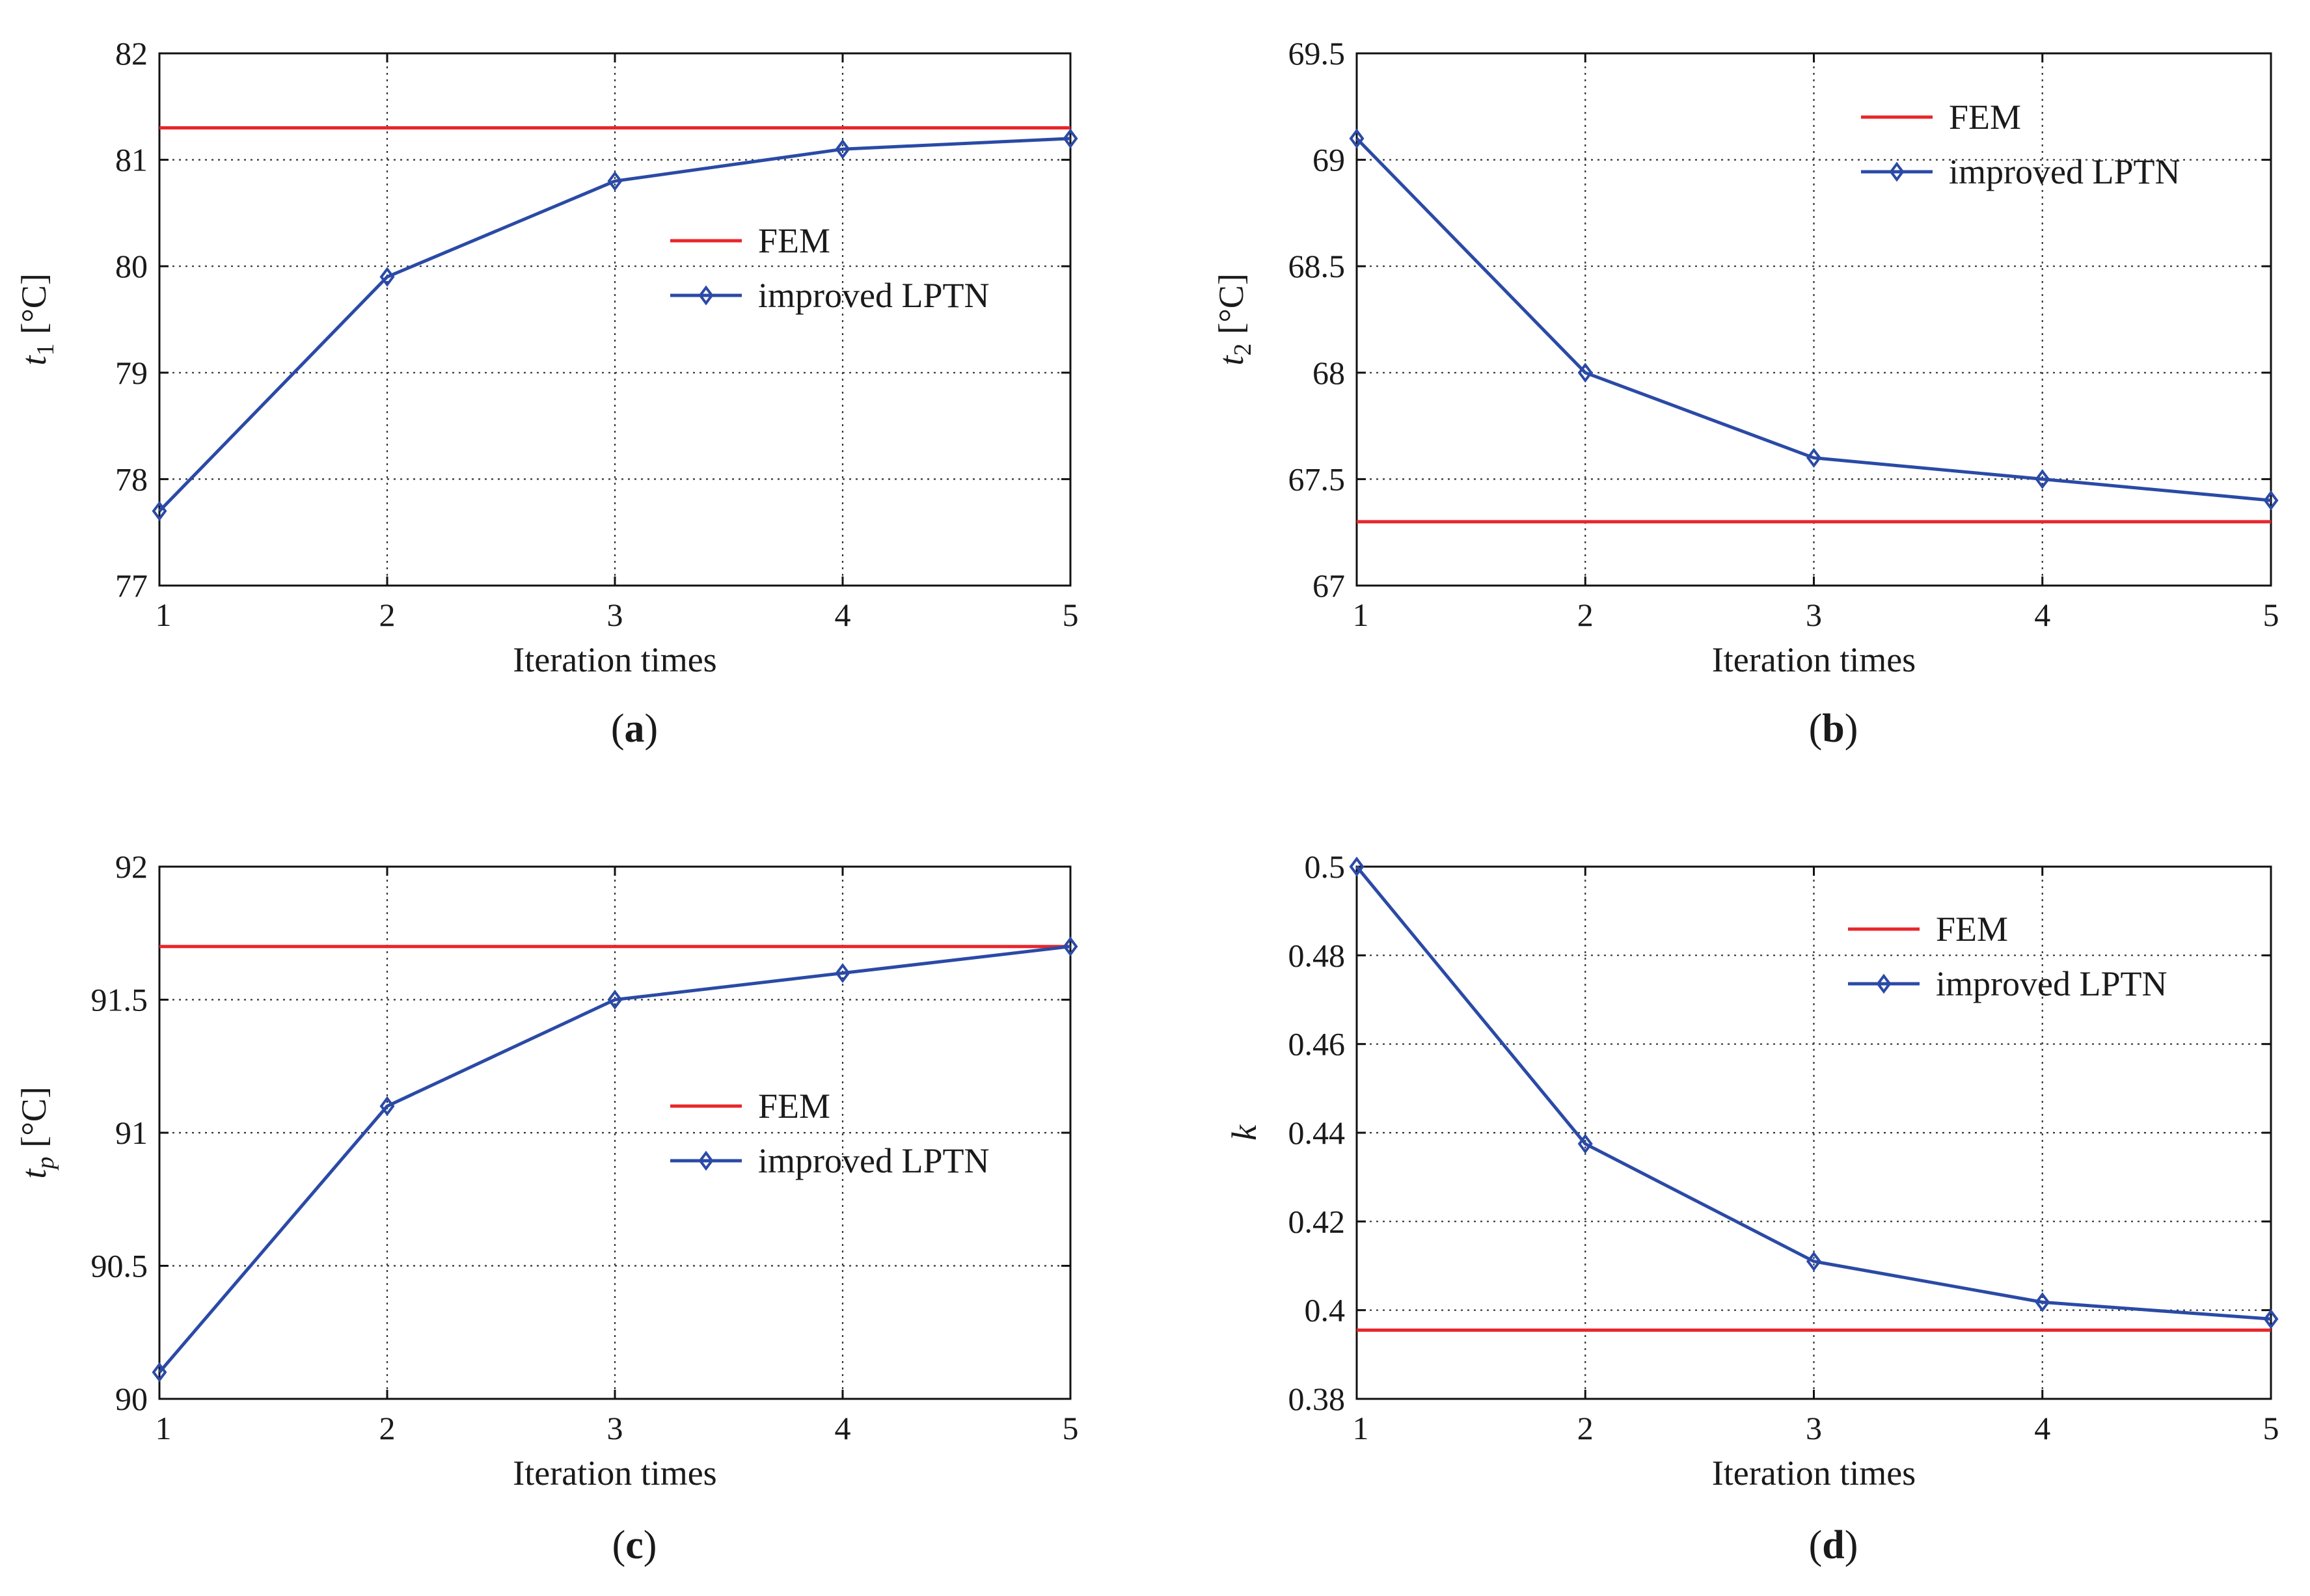 The width and height of the screenshot is (2310, 1596). What do you see at coordinates (1243, 350) in the screenshot?
I see `y-axis-subscript: 2` at bounding box center [1243, 350].